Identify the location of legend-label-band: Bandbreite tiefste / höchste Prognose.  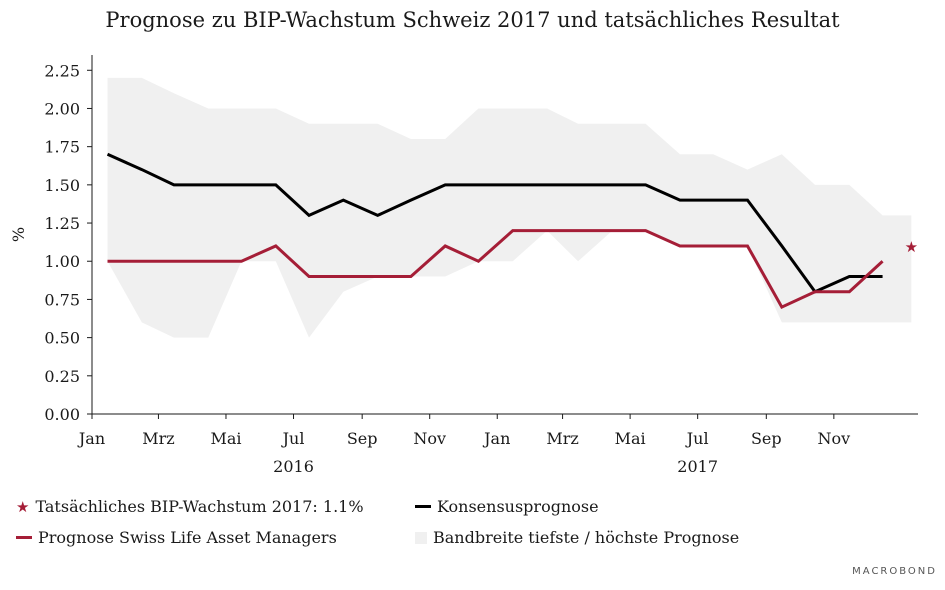
(586, 537).